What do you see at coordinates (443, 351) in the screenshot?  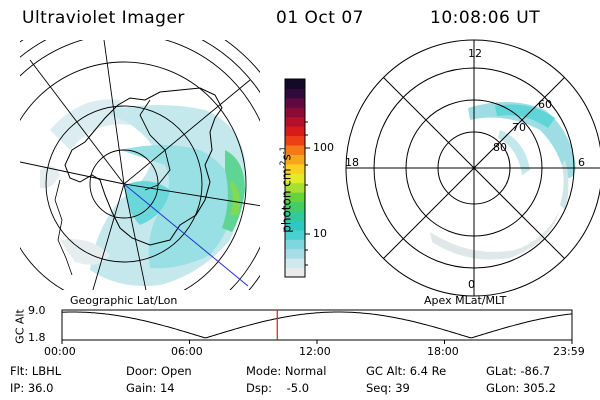 I see `x-tick-1800: 18:00` at bounding box center [443, 351].